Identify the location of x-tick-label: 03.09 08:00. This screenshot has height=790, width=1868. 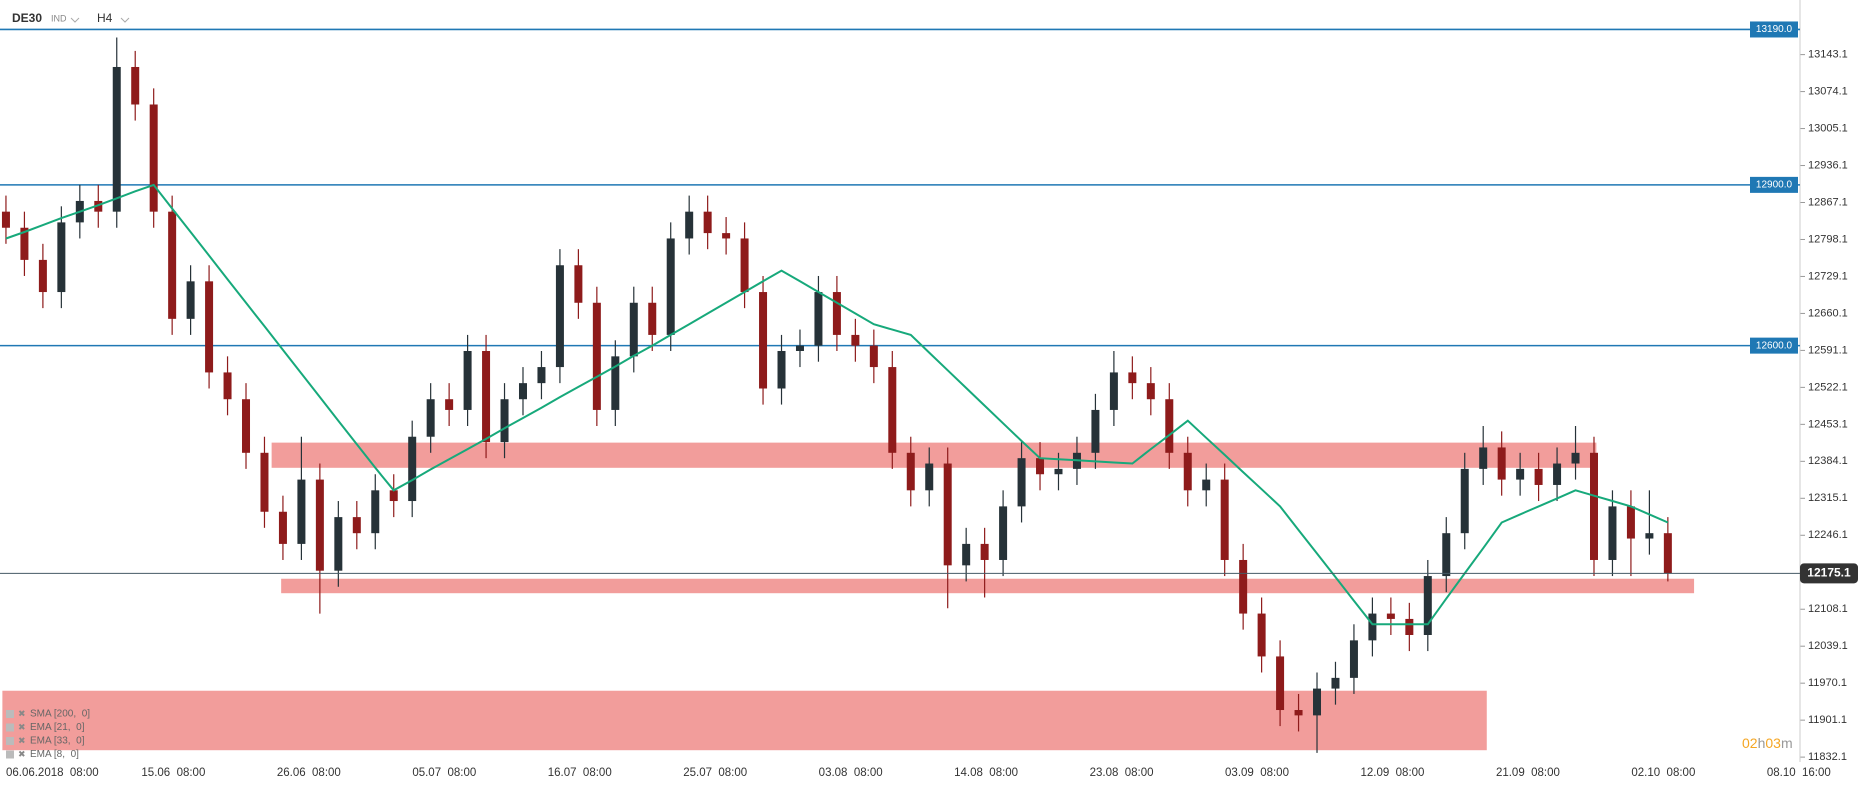
(1257, 773).